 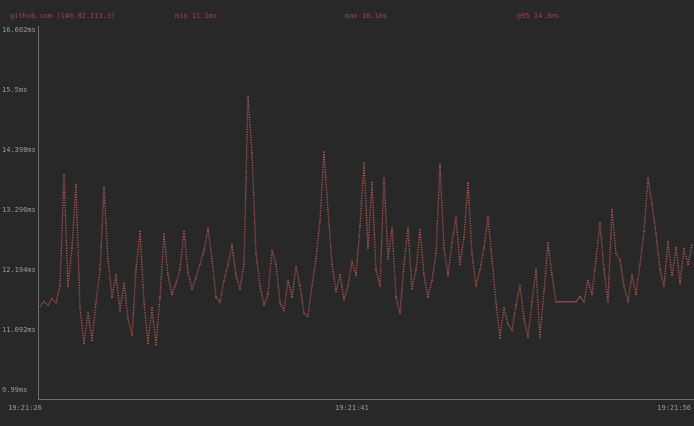 What do you see at coordinates (366, 16) in the screenshot?
I see `max-stat-label: max 16.1ms` at bounding box center [366, 16].